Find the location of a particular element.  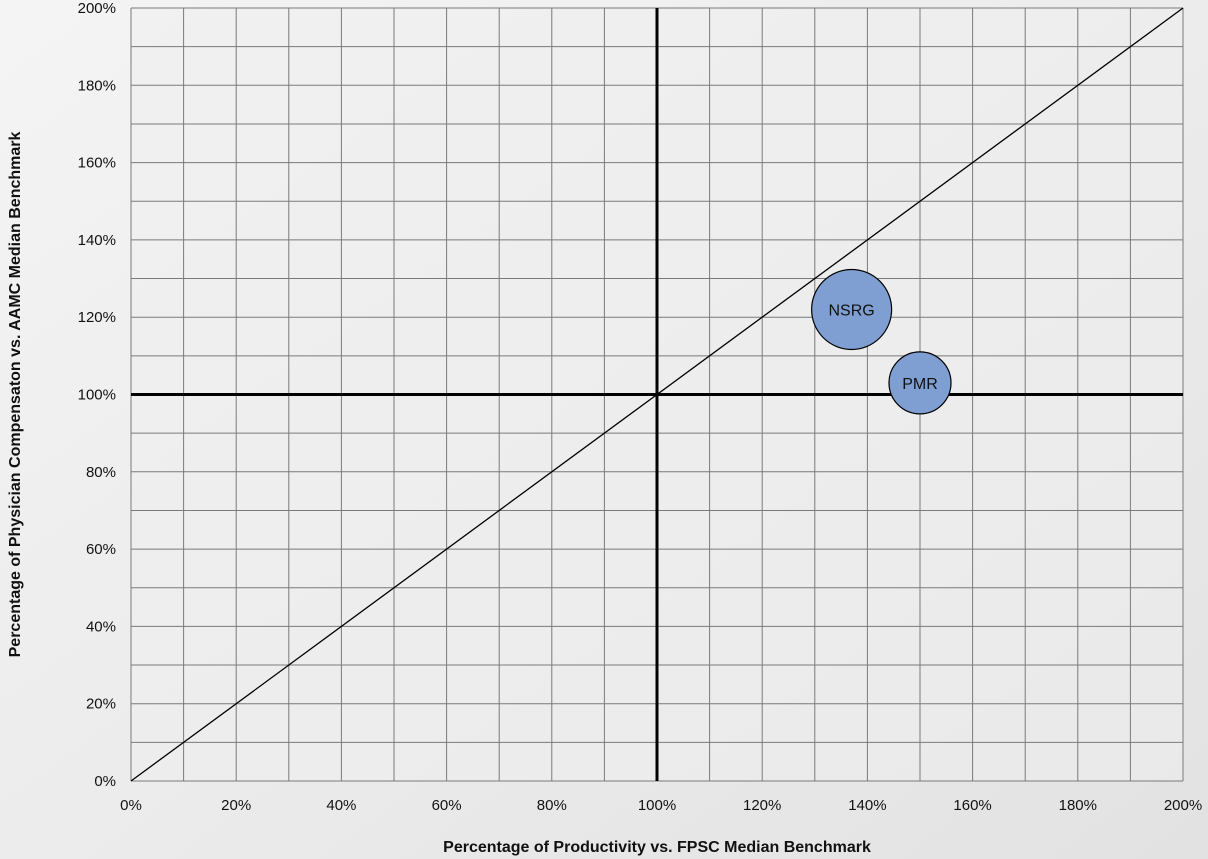

x-tick-label: 20% is located at coordinates (236, 805).